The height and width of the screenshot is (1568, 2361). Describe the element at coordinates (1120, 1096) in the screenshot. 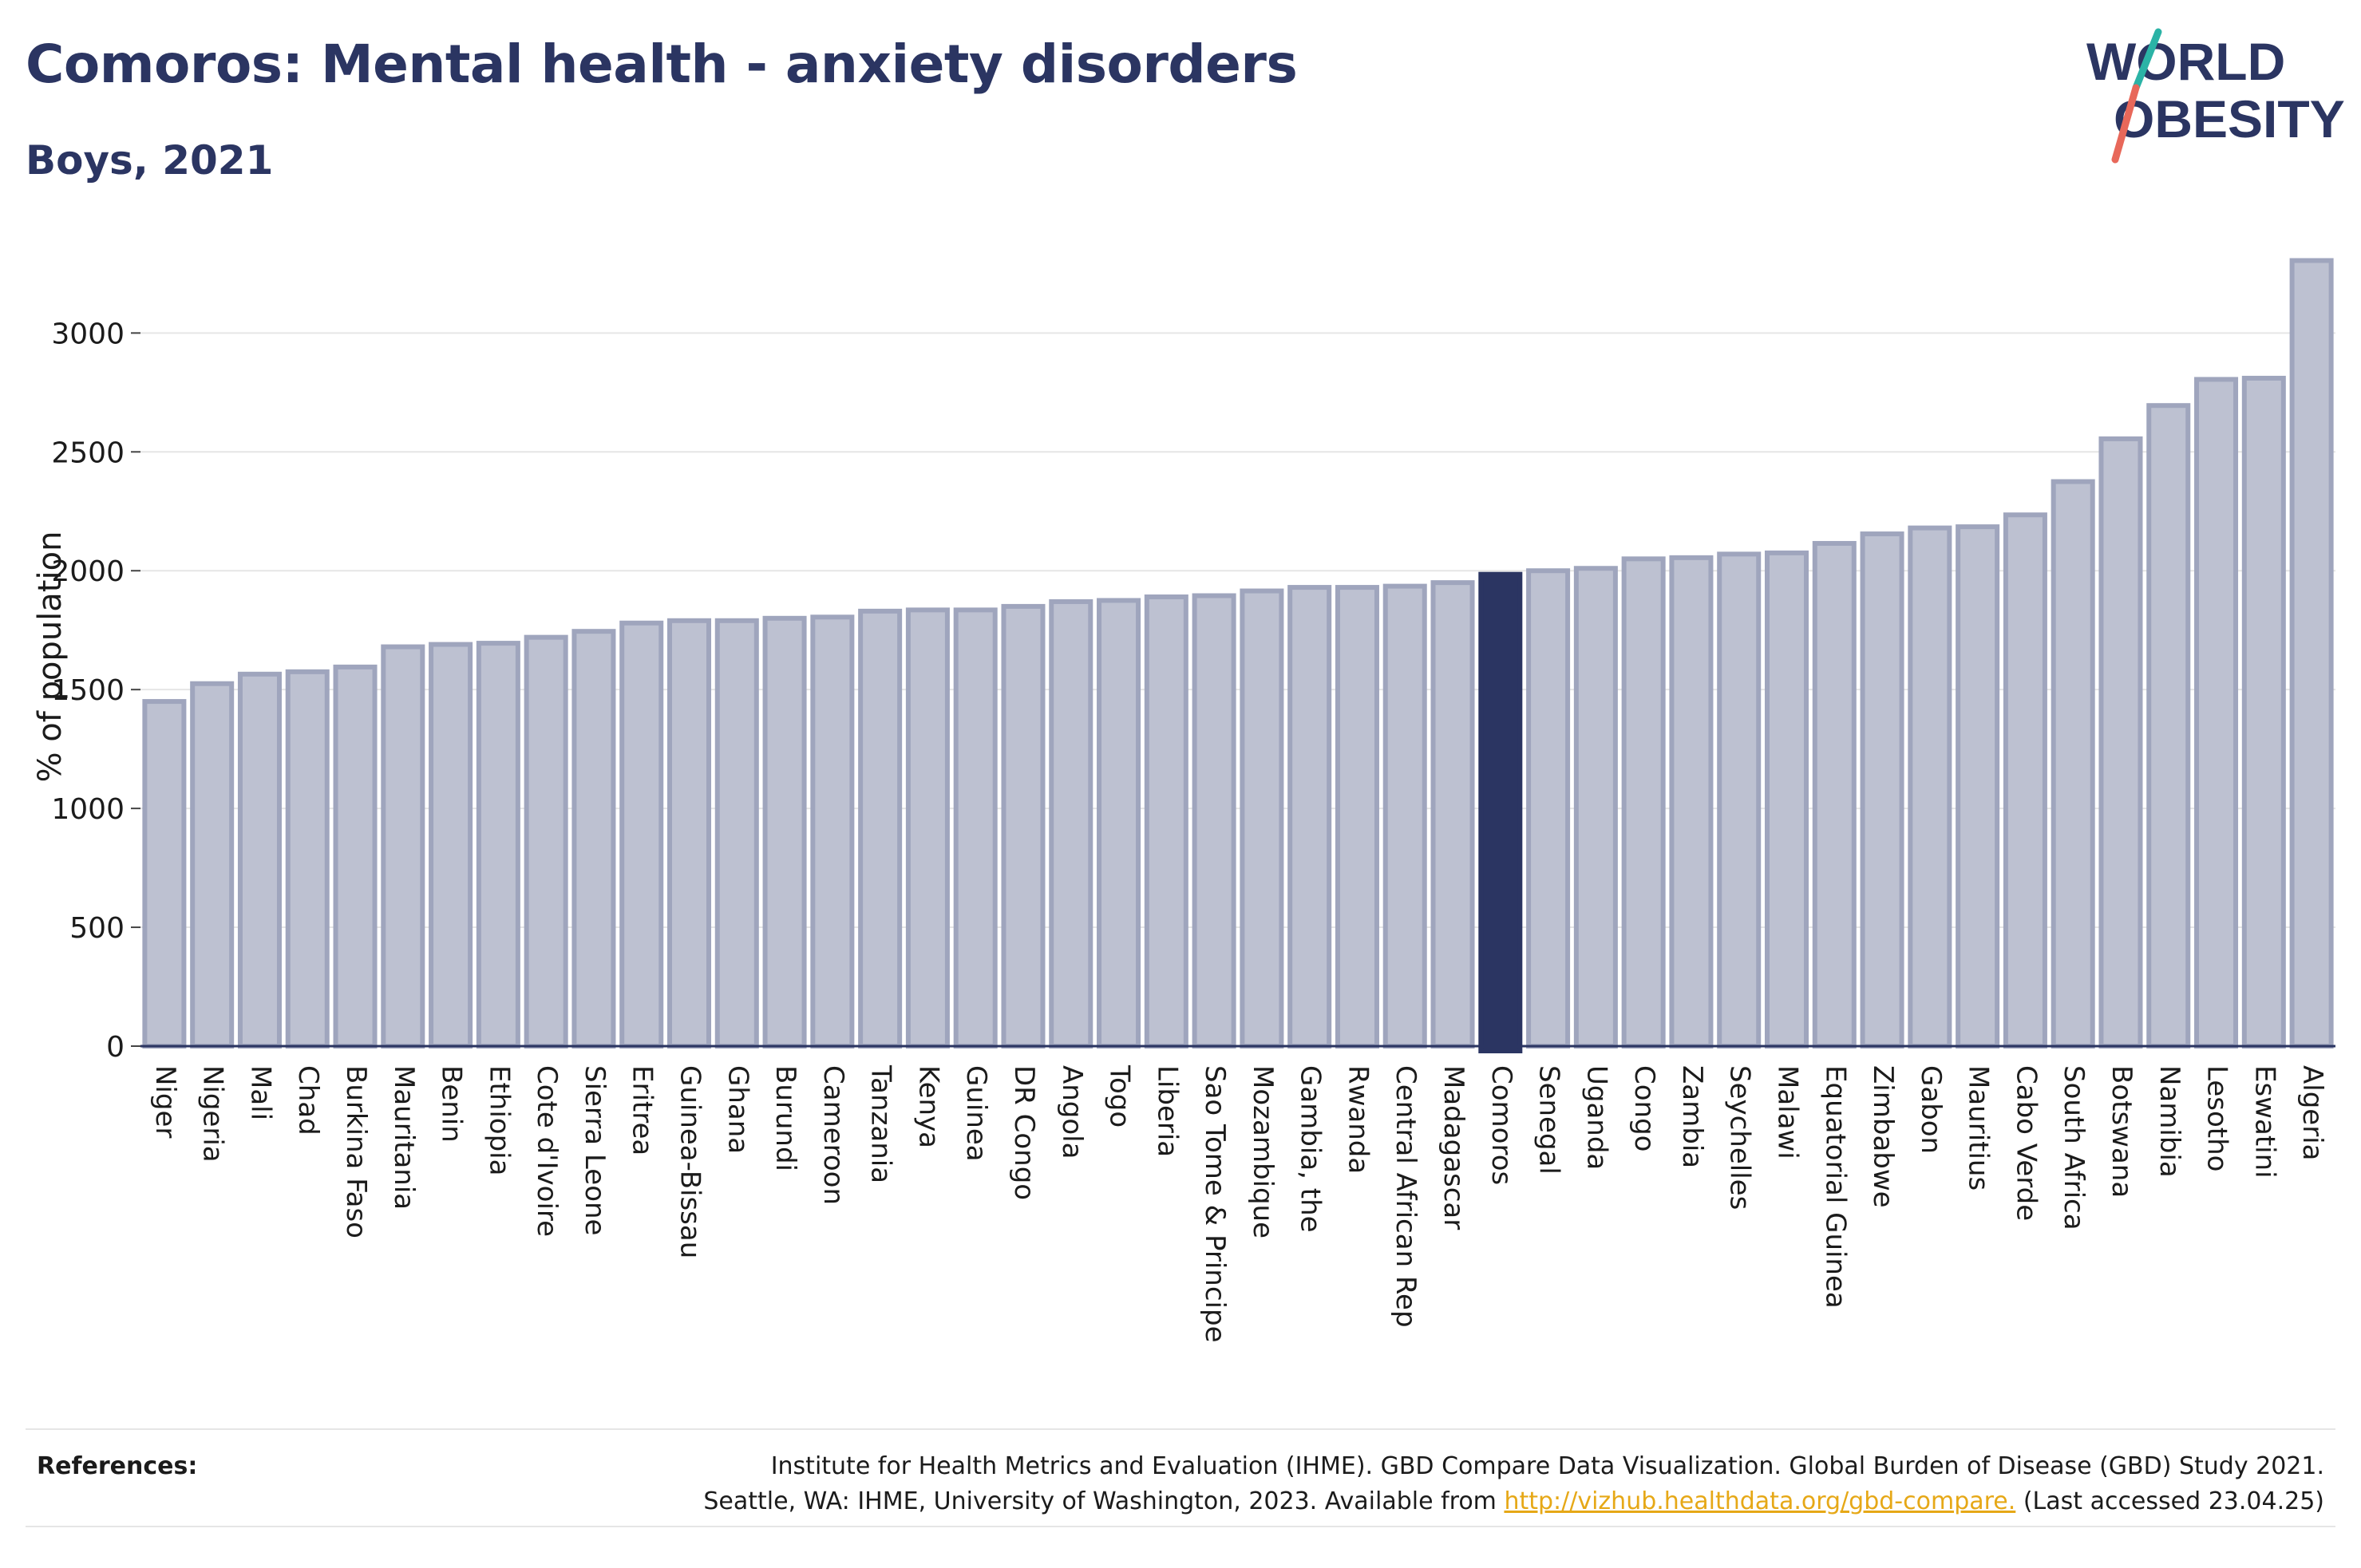

I see `x-tick-label: Togo` at that location.